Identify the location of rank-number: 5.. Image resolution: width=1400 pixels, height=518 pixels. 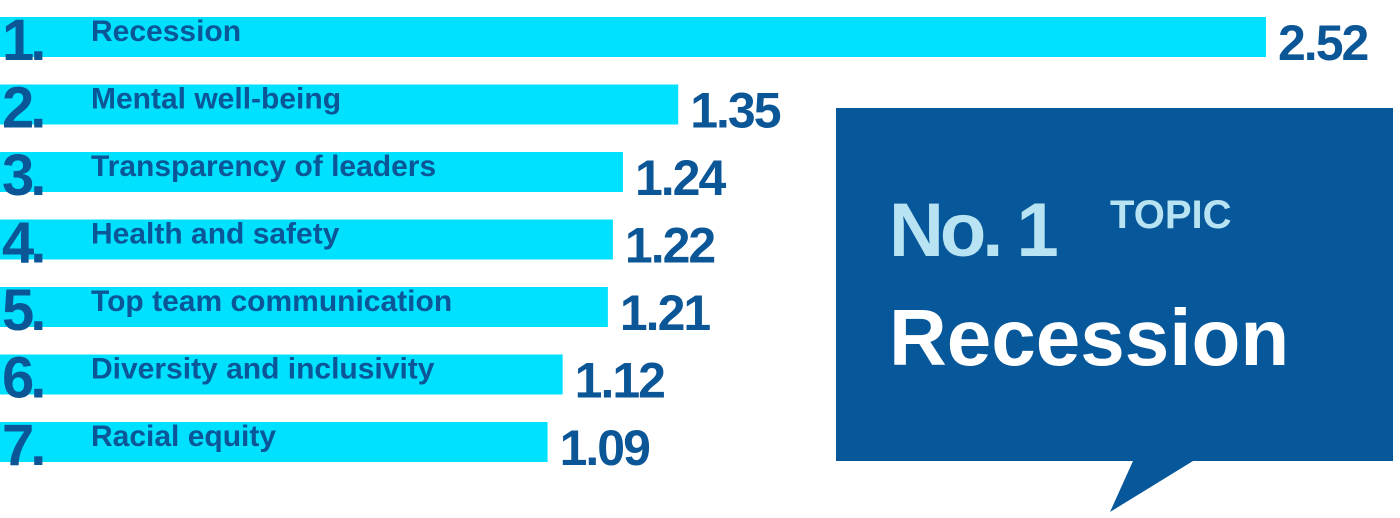
(22, 310).